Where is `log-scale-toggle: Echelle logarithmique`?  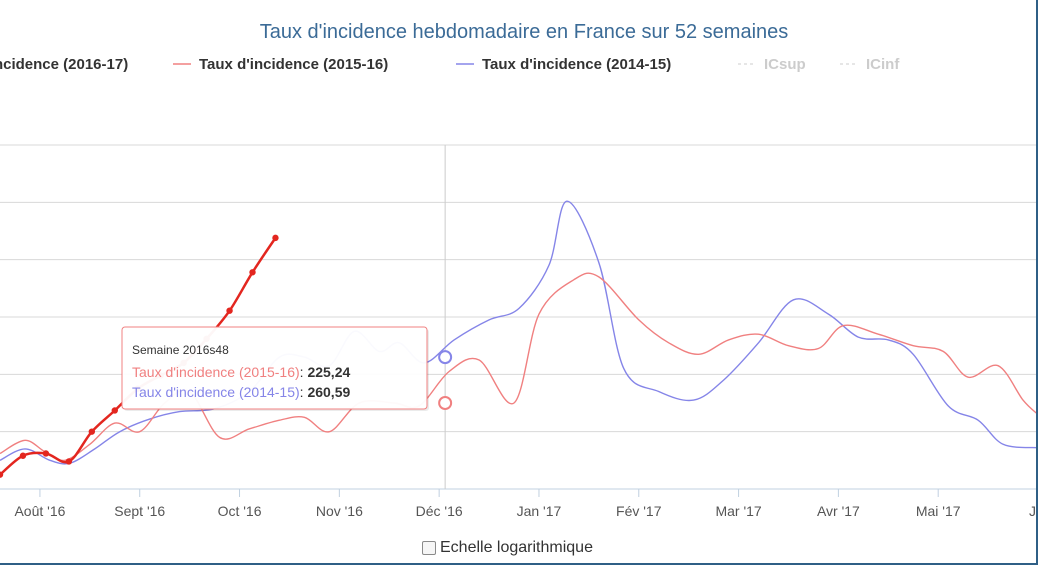 log-scale-toggle: Echelle logarithmique is located at coordinates (507, 548).